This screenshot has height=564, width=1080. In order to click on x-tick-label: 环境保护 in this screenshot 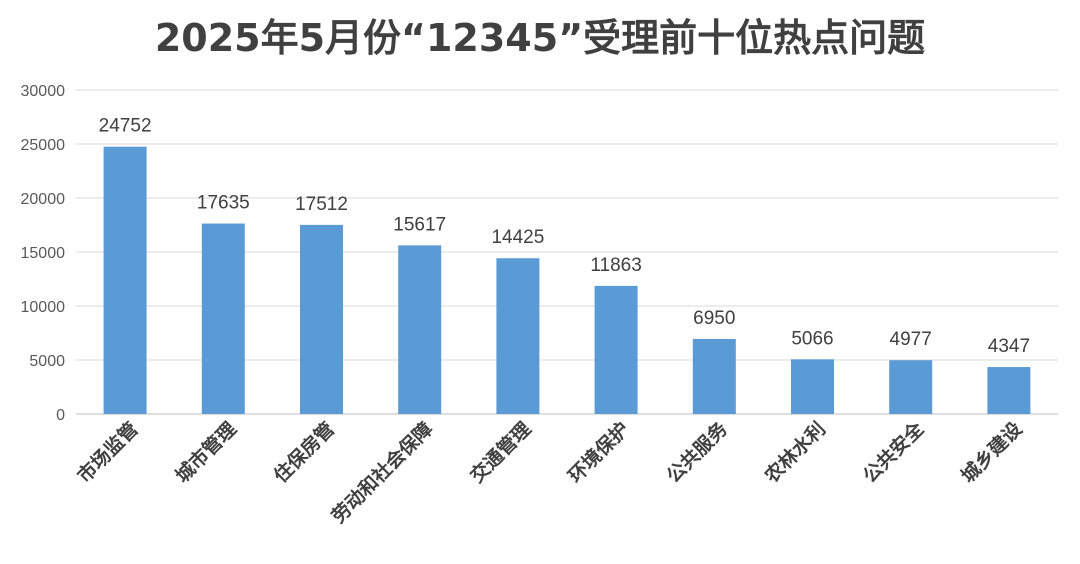, I will do `click(599, 452)`.